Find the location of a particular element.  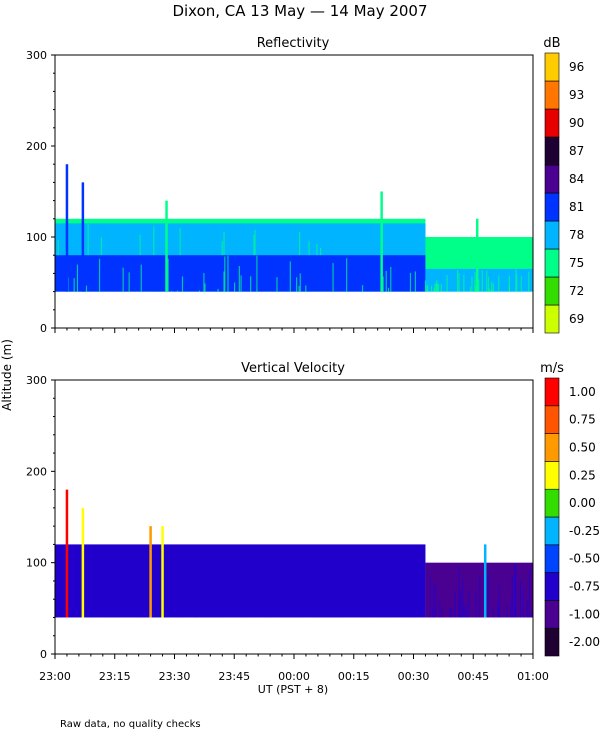

x-axis-label: UT (PST + 8) is located at coordinates (293, 689).